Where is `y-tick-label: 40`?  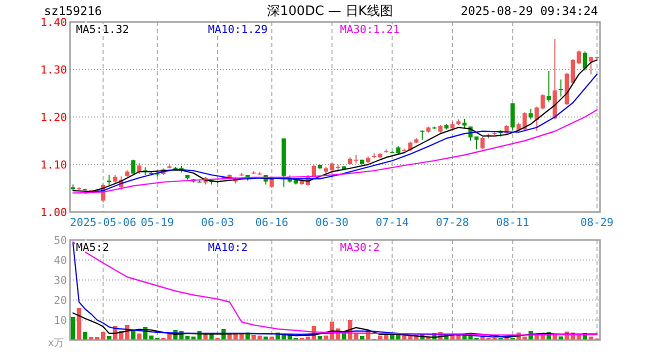 y-tick-label: 40 is located at coordinates (60, 260).